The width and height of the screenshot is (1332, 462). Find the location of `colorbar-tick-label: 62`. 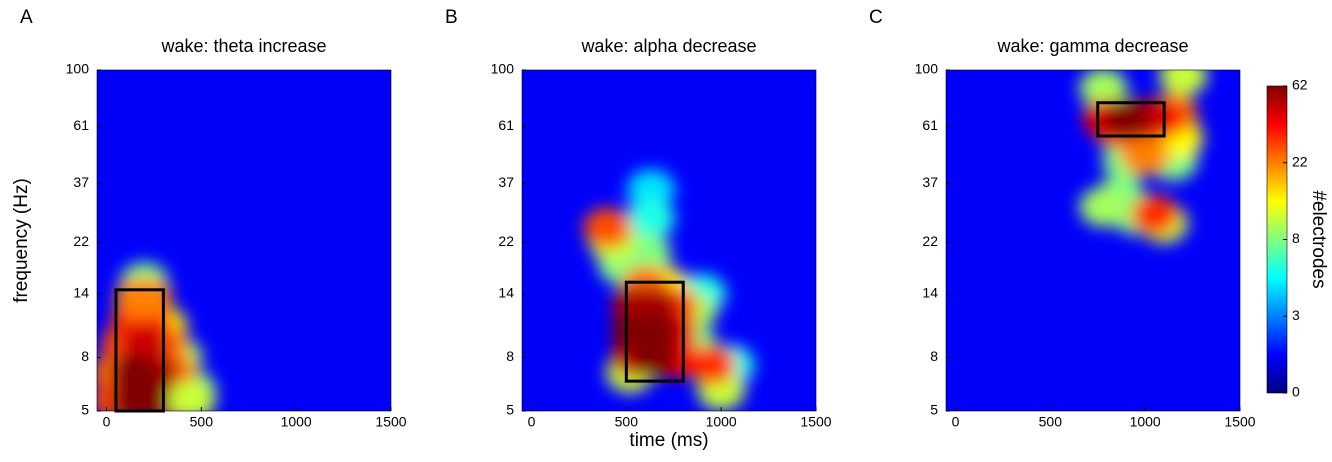

colorbar-tick-label: 62 is located at coordinates (1300, 85).